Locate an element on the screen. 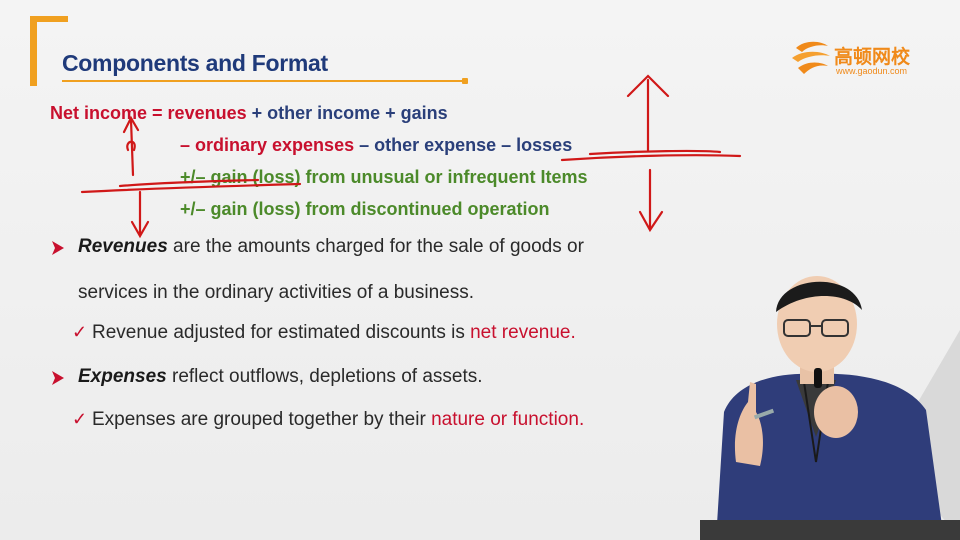 This screenshot has height=540, width=960. title-bracket-horizontal is located at coordinates (49, 19).